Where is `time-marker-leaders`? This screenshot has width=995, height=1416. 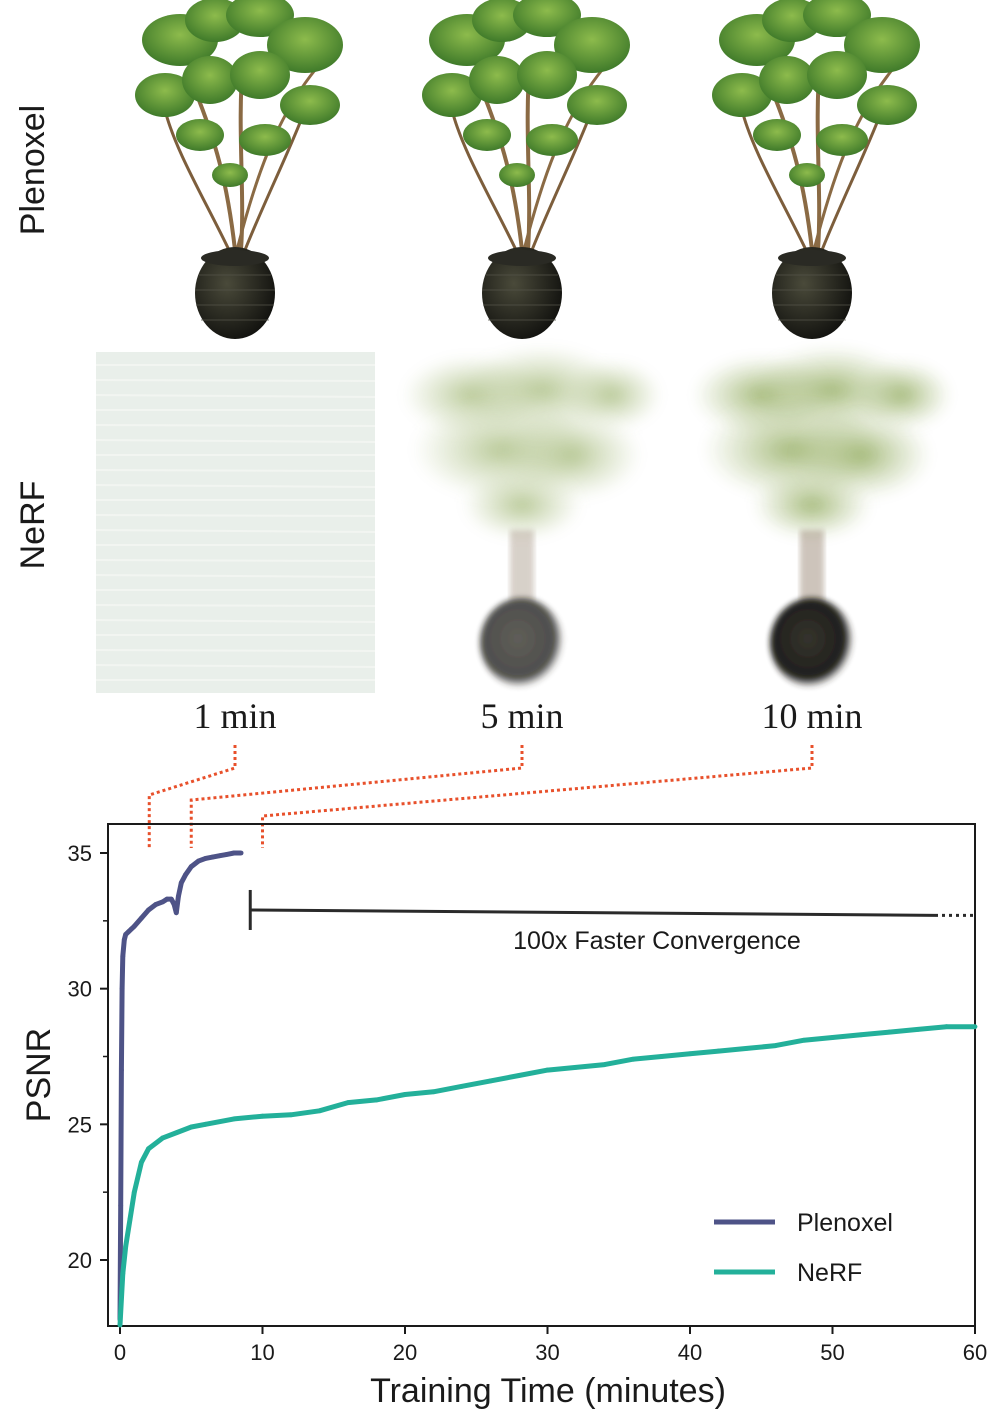 time-marker-leaders is located at coordinates (480, 796).